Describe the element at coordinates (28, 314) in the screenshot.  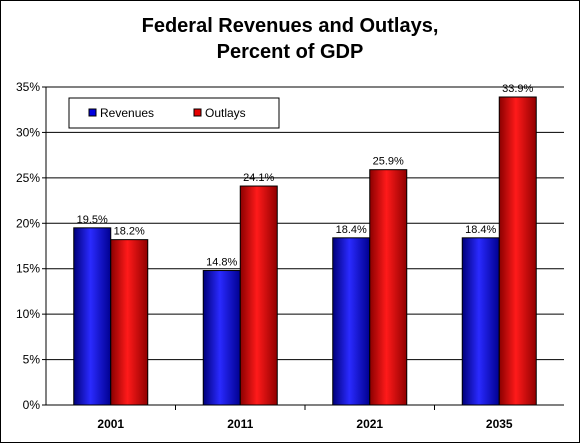
I see `y-tick-label: 10%` at that location.